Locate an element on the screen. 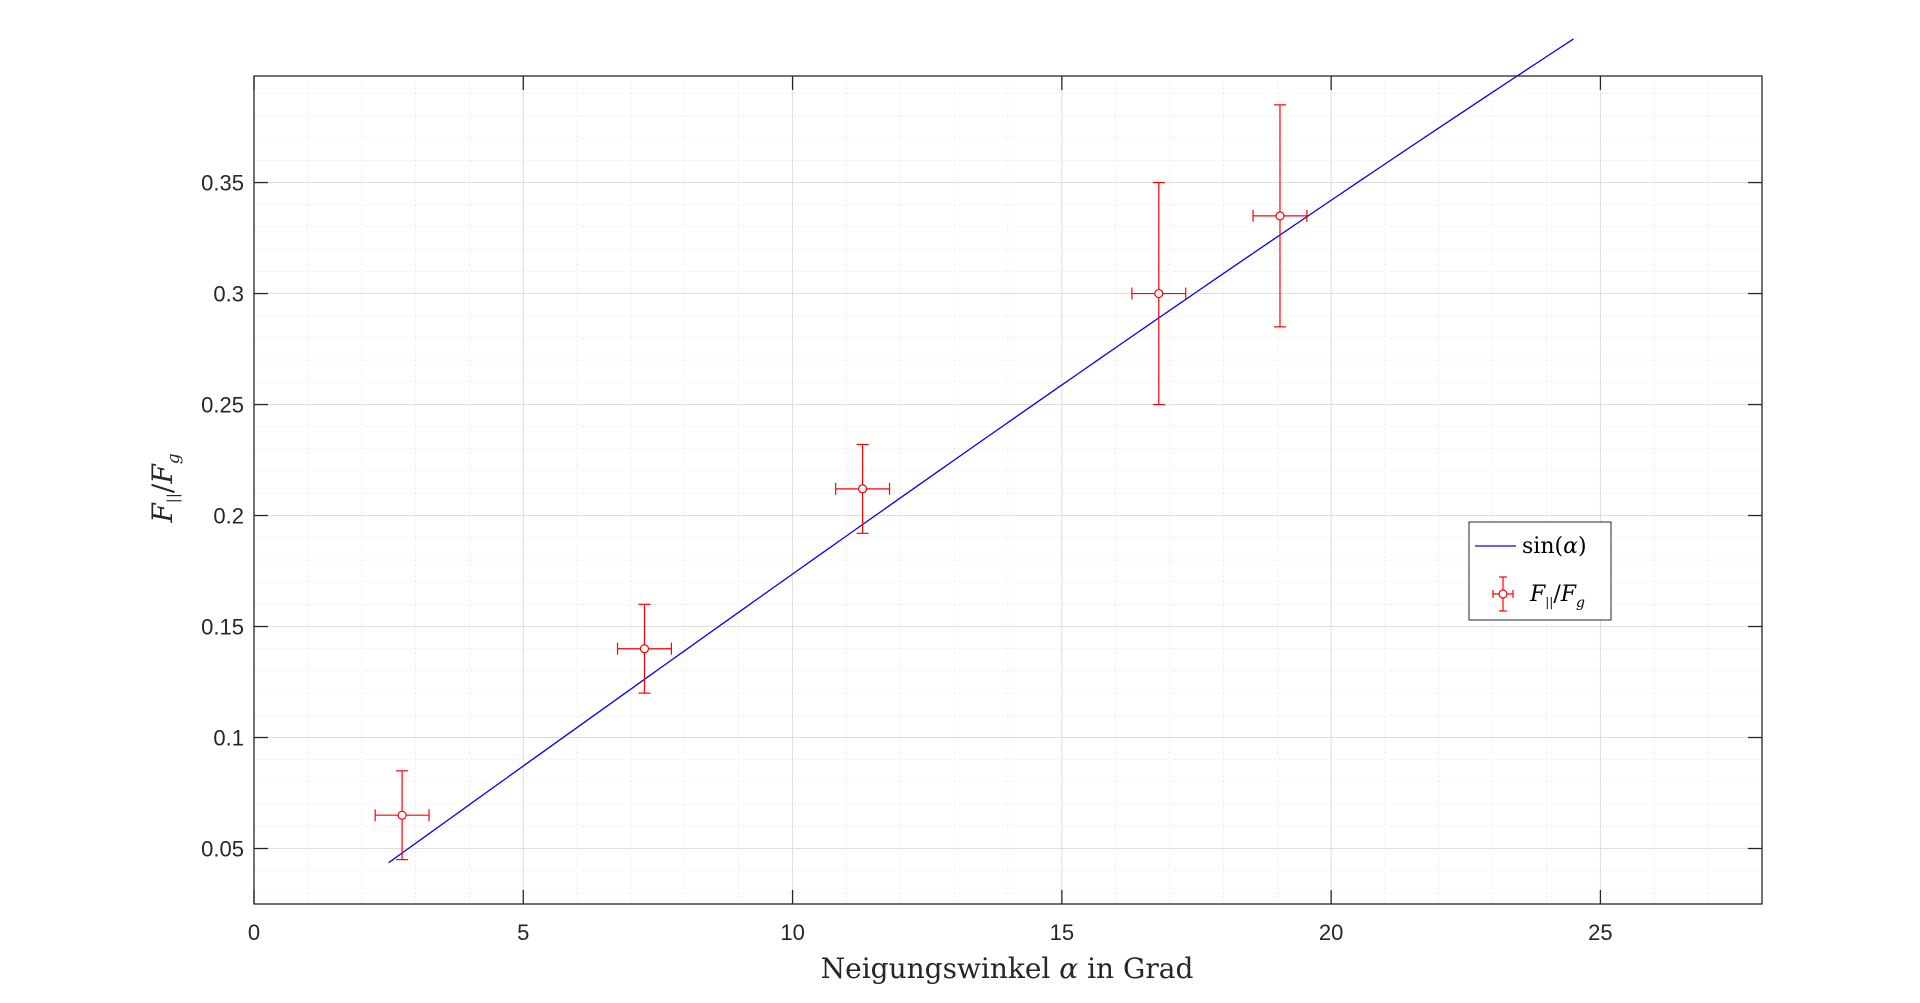 This screenshot has height=1003, width=1920. legend-errorbar-swatch is located at coordinates (1503, 594).